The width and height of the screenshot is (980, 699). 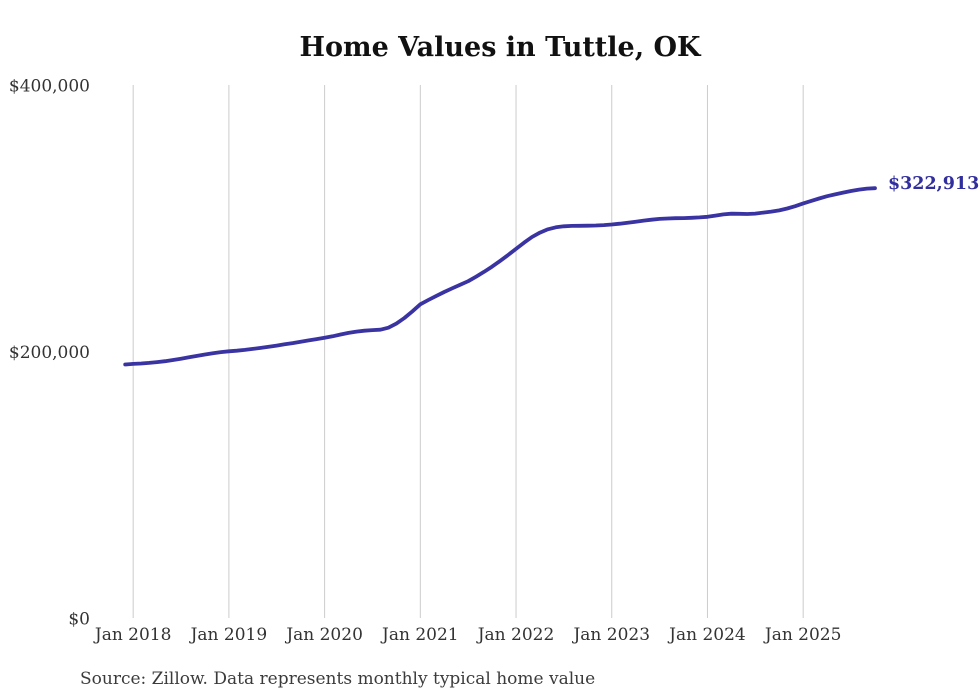 I want to click on y-tick-label: $400,000, so click(x=49, y=87).